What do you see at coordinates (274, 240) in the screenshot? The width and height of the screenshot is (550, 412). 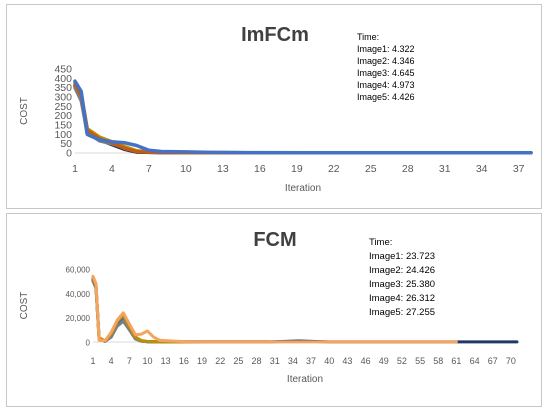 I see `chart-title: FCM` at bounding box center [274, 240].